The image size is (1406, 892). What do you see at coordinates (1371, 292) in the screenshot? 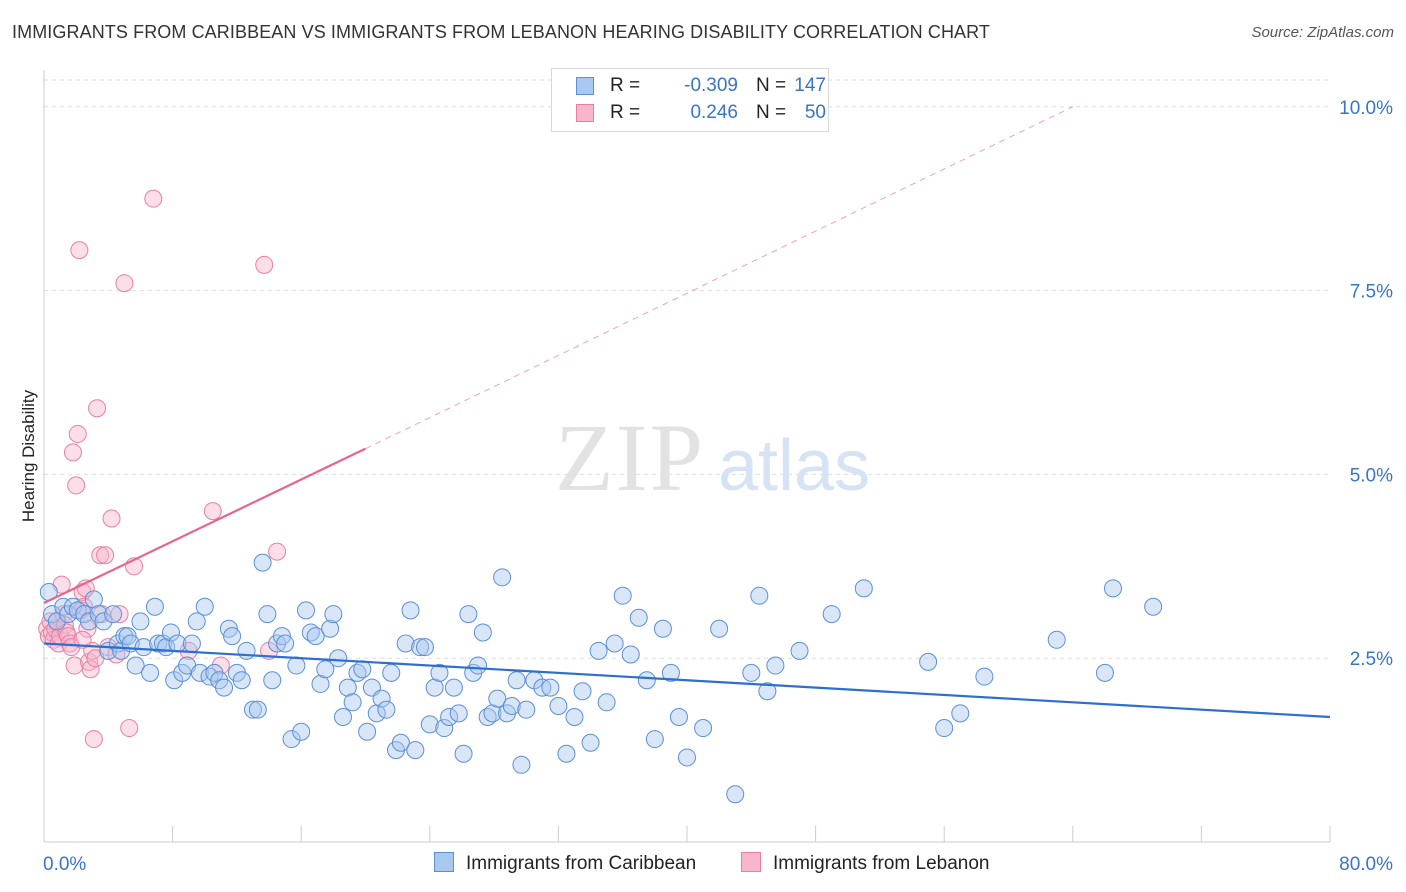
I see `y-tick-label: 7.5%` at bounding box center [1371, 292].